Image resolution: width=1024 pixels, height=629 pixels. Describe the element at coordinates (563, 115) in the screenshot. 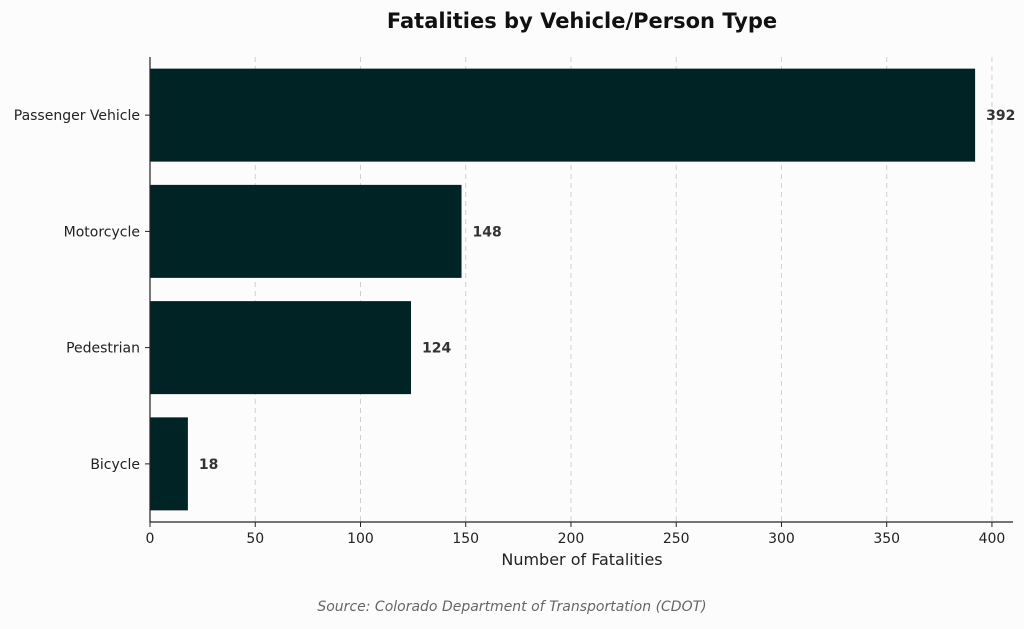

I see `bar-passenger-vehicle` at that location.